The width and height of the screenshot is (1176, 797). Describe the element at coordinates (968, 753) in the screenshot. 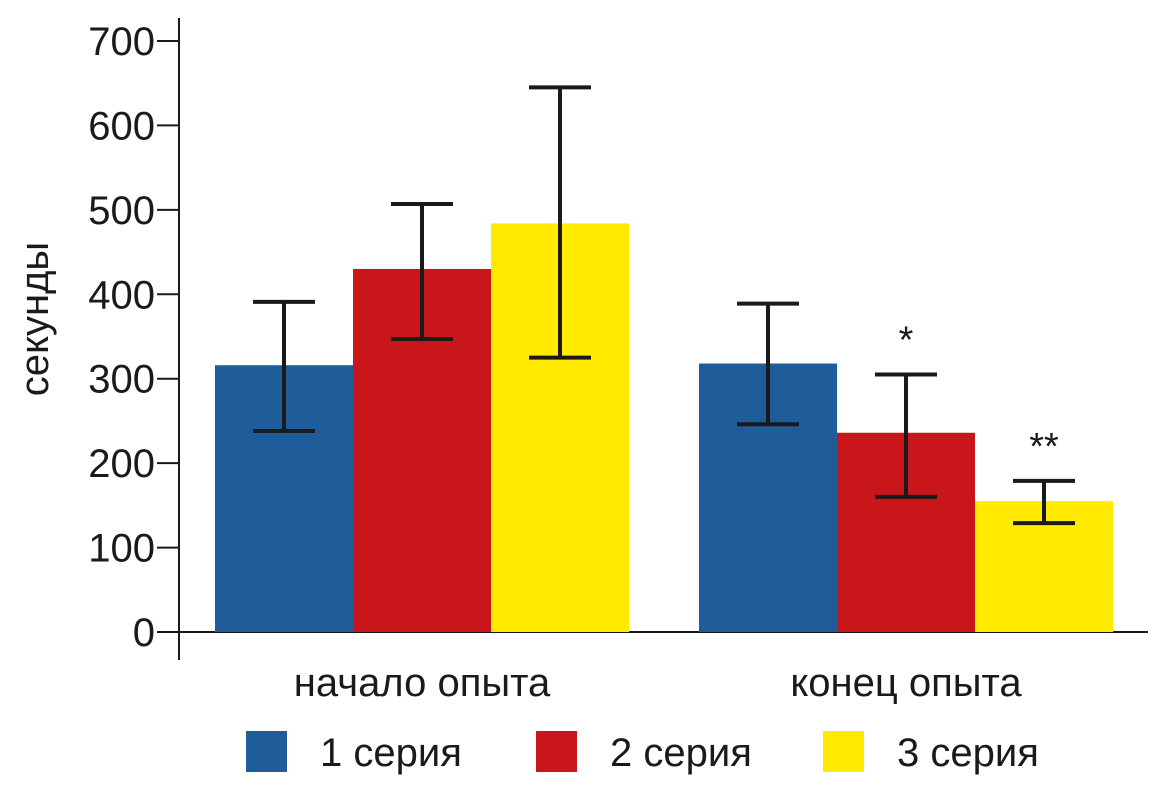

I see `legend-label-3: 3 серия` at that location.